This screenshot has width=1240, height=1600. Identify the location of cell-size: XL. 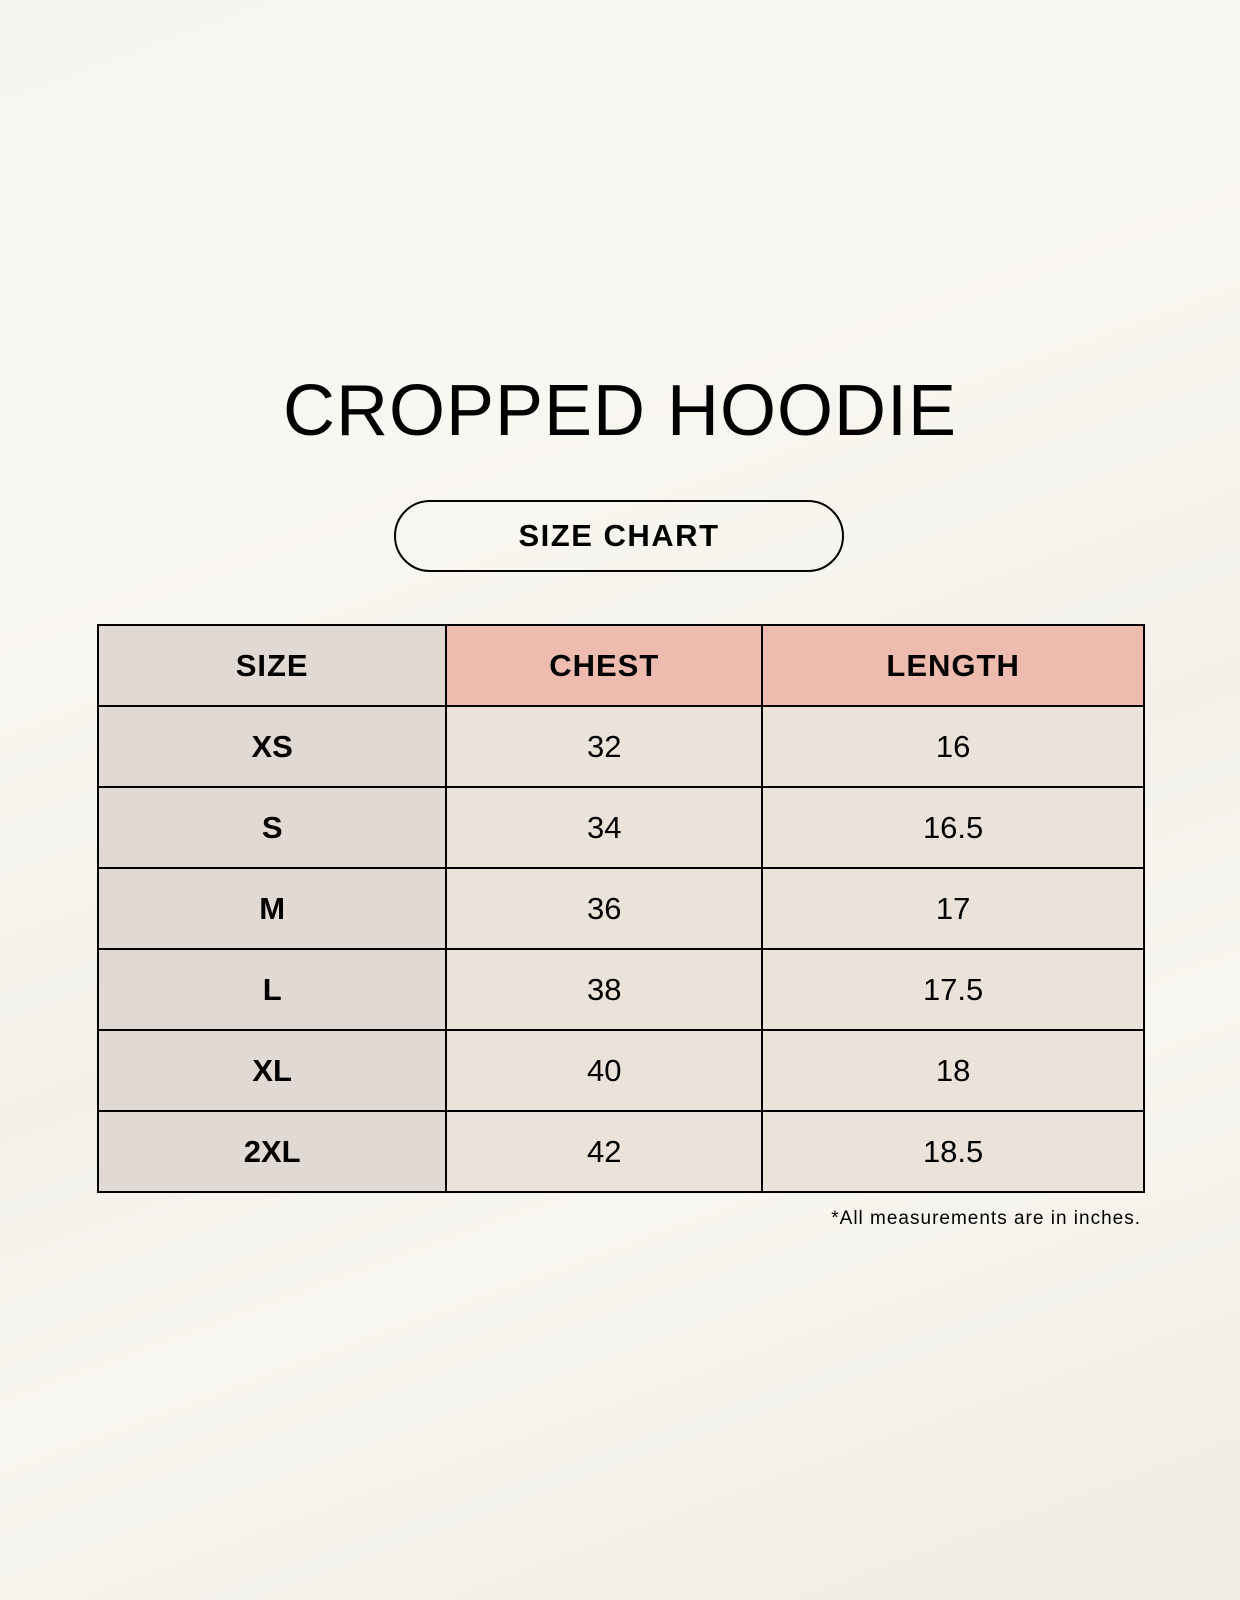
(272, 1070).